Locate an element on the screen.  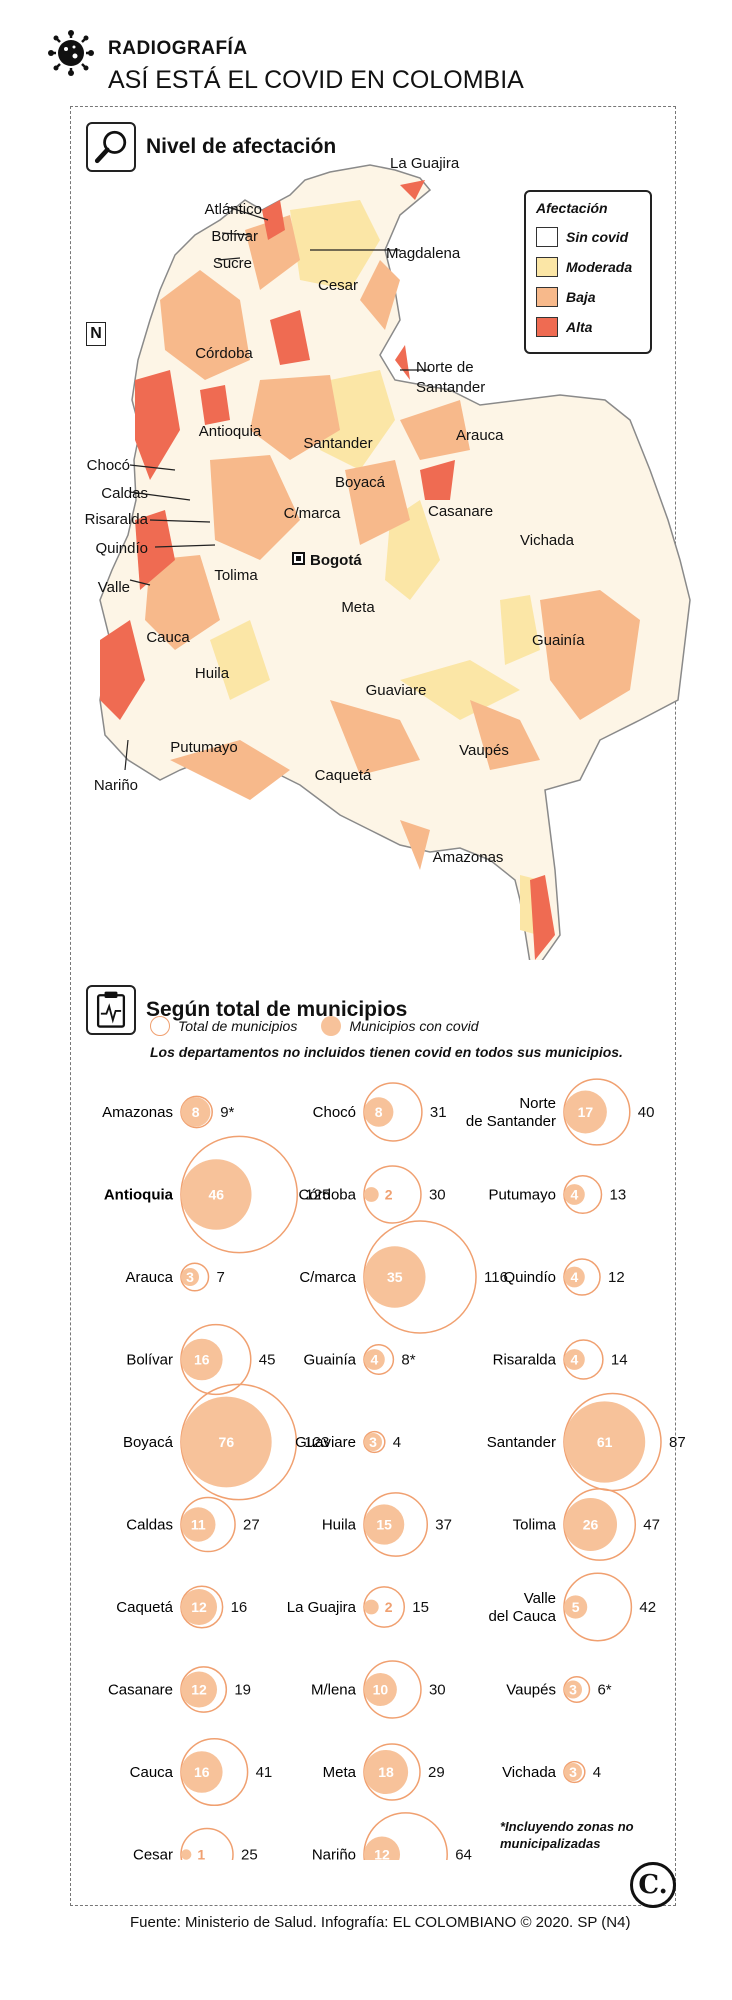
covid-value: 18 is located at coordinates (386, 1772).